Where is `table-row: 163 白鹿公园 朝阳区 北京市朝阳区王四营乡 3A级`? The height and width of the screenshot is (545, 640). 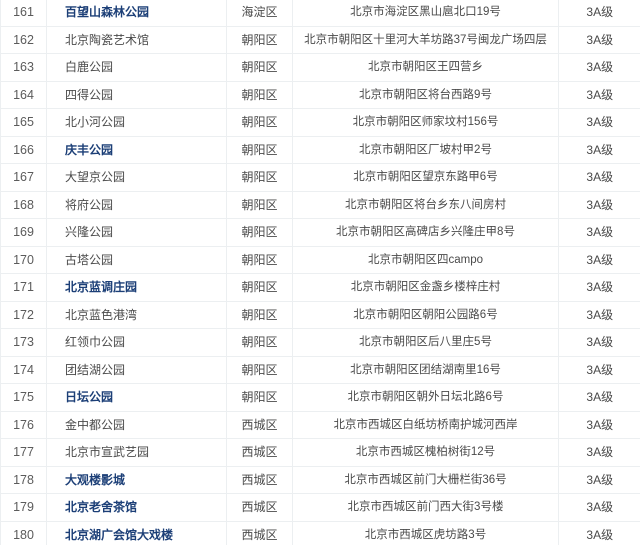 table-row: 163 白鹿公园 朝阳区 北京市朝阳区王四营乡 3A级 is located at coordinates (320, 67).